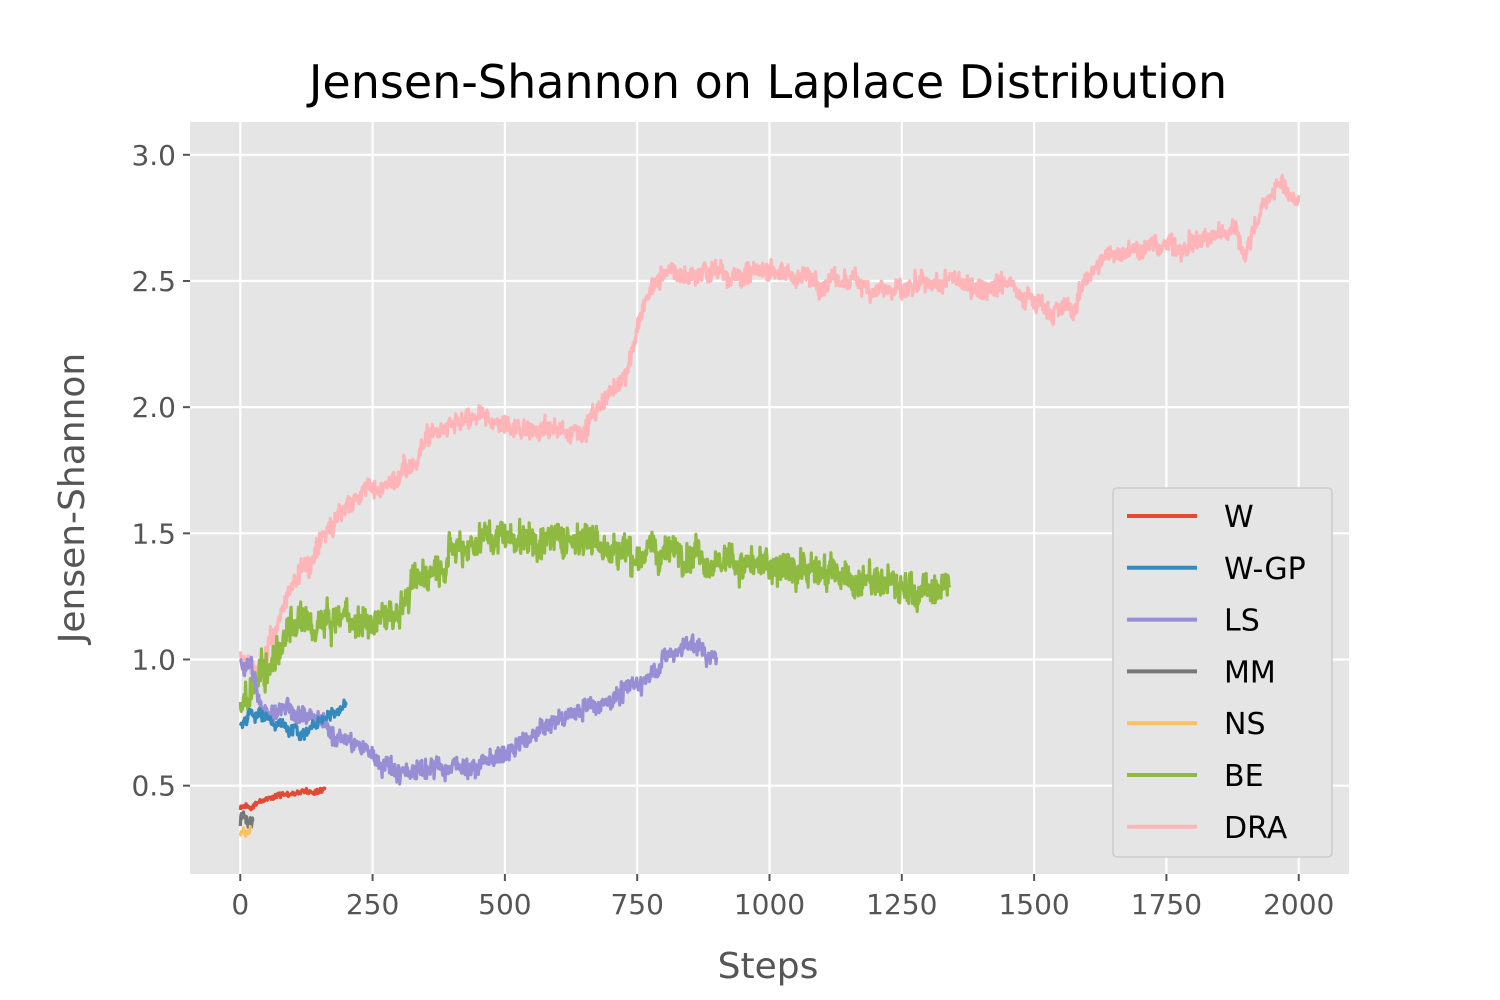  I want to click on x-axis-label: Steps, so click(768, 966).